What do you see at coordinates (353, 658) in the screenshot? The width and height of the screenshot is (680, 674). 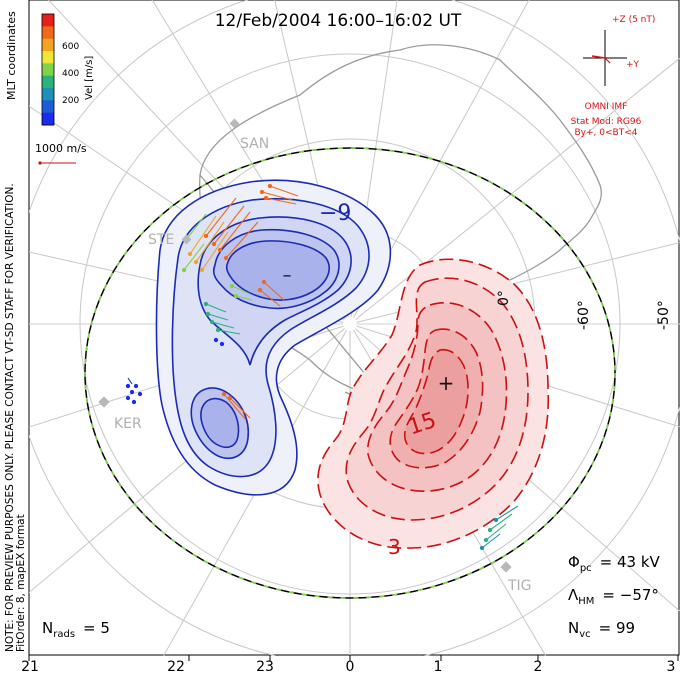 I see `mlt-axis` at bounding box center [353, 658].